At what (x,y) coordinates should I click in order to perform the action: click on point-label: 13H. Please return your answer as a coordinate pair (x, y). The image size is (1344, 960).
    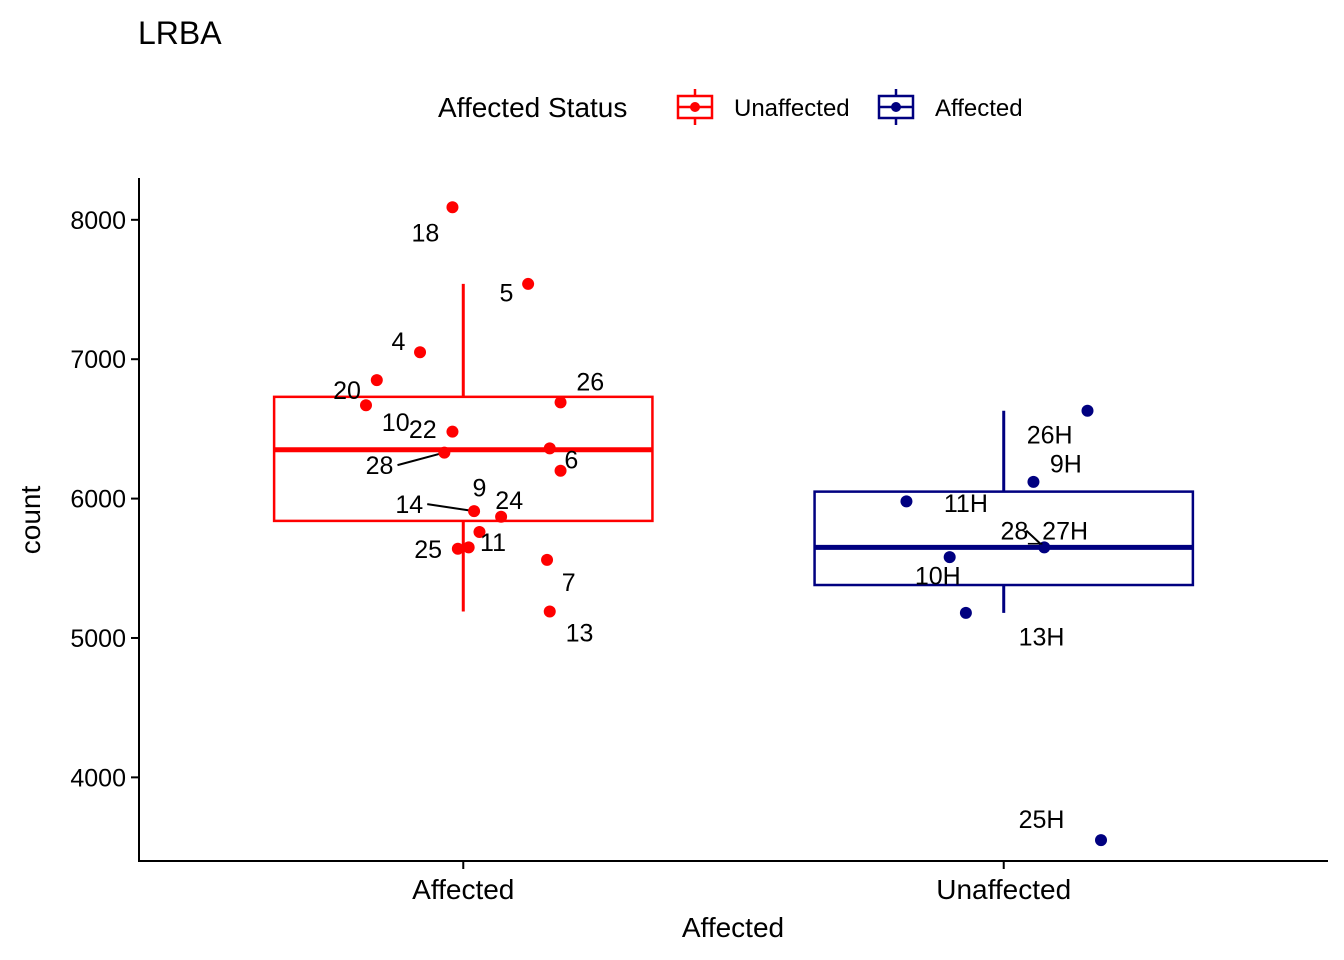
    Looking at the image, I should click on (1042, 638).